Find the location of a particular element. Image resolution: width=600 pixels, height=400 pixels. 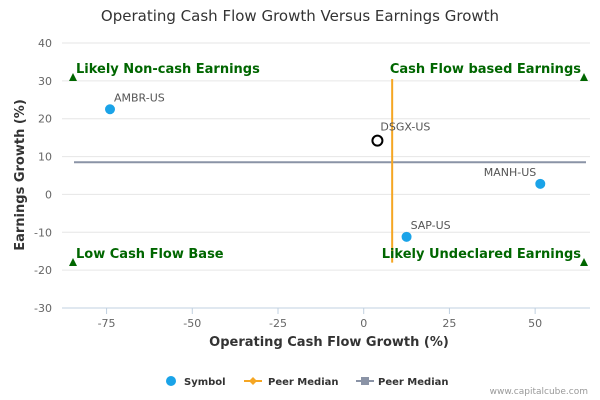

quadrant-label-top-right: Cash Flow based Earnings is located at coordinates (485, 69).